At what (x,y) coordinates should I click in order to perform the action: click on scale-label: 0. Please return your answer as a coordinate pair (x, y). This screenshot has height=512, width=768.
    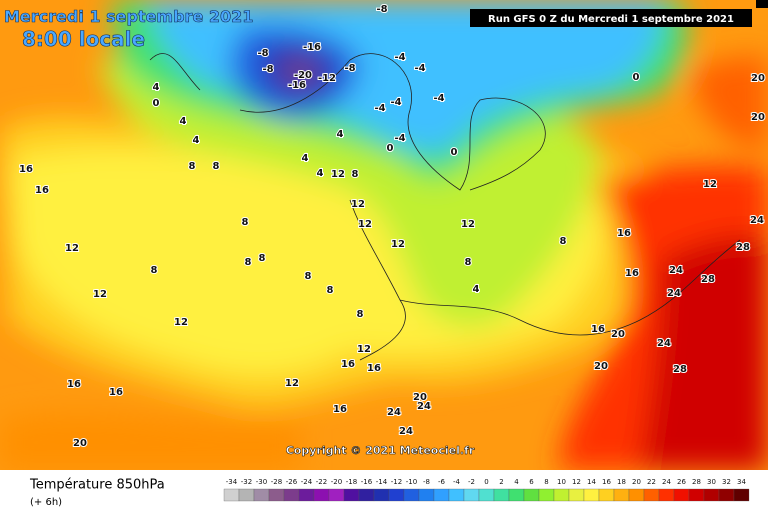
    Looking at the image, I should click on (486, 482).